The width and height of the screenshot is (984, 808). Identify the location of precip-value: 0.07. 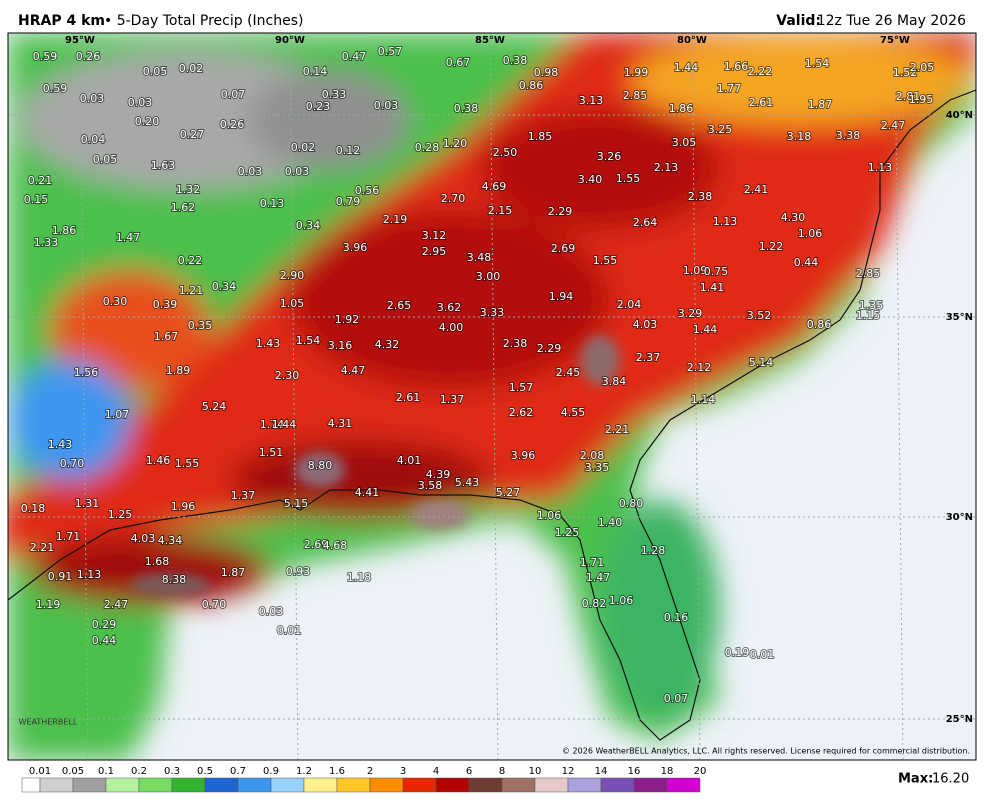
(233, 94).